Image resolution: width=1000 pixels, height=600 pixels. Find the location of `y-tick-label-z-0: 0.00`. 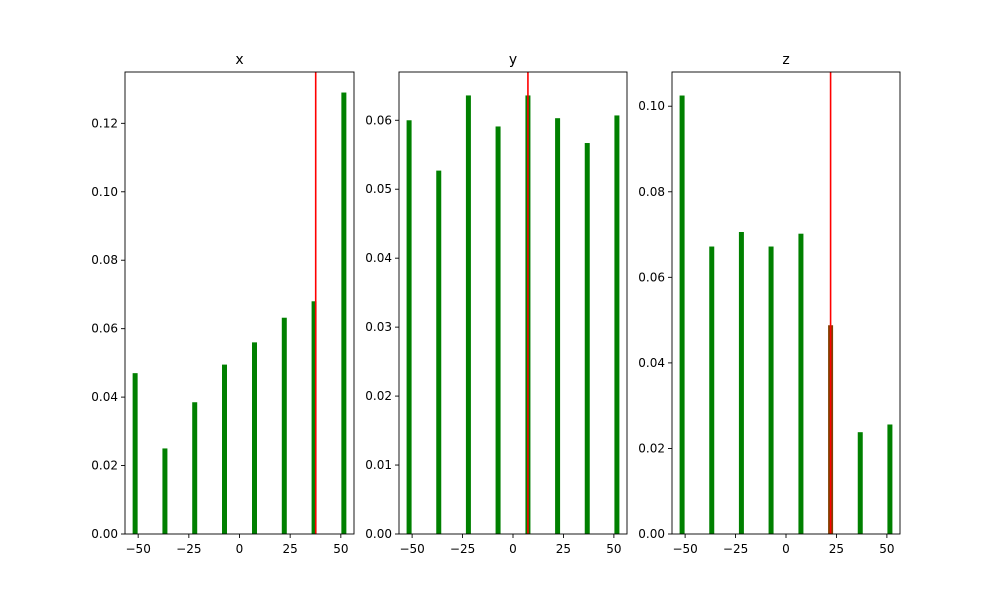

y-tick-label-z-0: 0.00 is located at coordinates (651, 534).